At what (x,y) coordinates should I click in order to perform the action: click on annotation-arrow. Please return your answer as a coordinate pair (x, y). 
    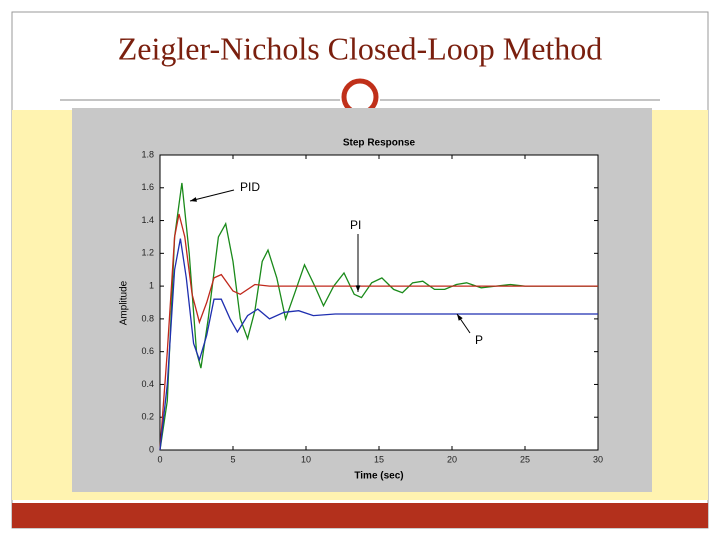
    Looking at the image, I should click on (212, 195).